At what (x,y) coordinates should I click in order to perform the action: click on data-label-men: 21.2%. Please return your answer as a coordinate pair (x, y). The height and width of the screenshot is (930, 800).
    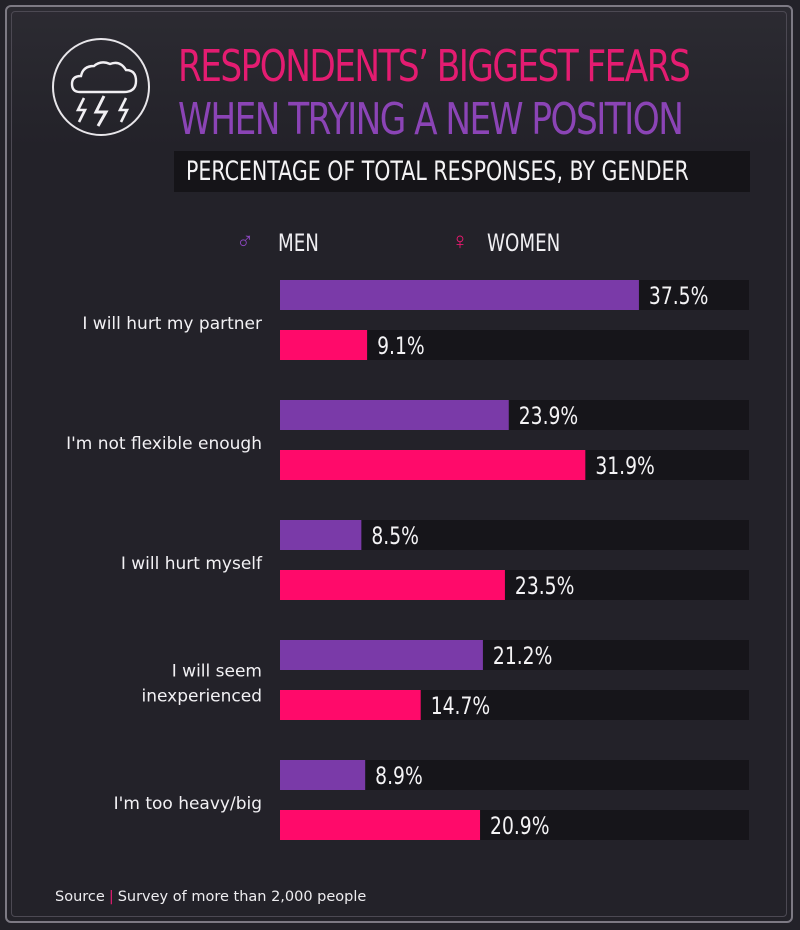
    Looking at the image, I should click on (522, 657).